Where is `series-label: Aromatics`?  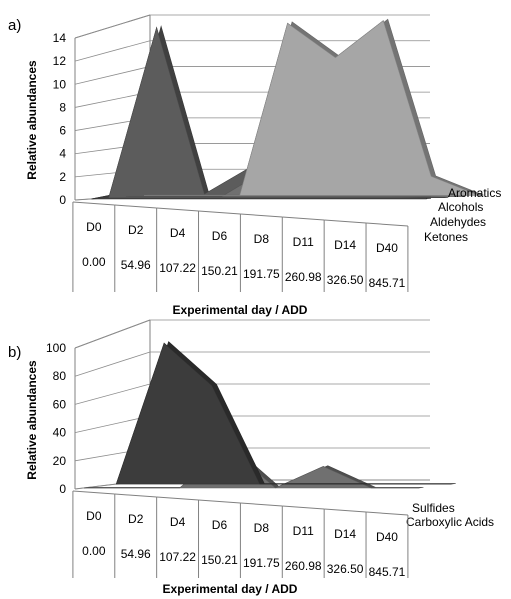 series-label: Aromatics is located at coordinates (474, 193).